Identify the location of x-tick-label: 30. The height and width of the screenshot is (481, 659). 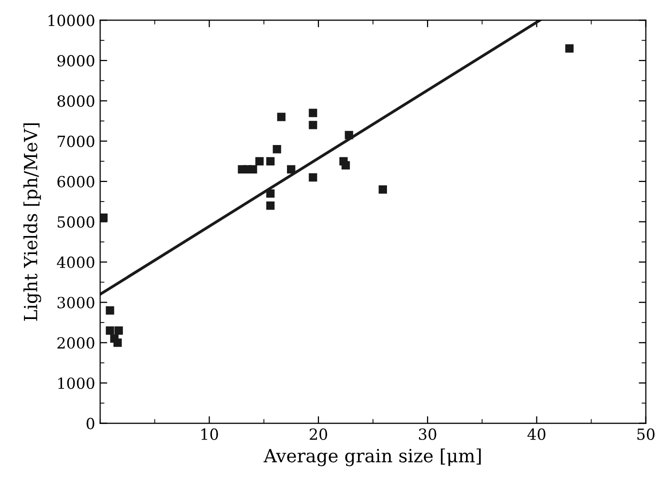
(427, 434).